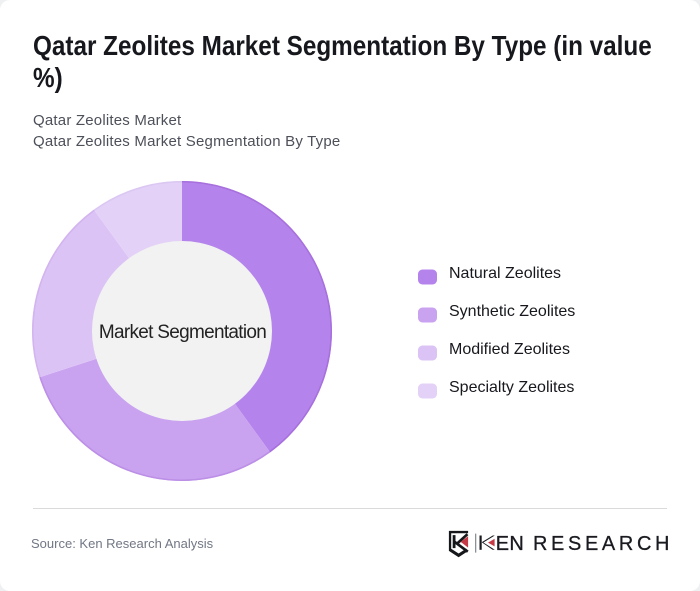 This screenshot has height=591, width=700. I want to click on svg-text: EN, so click(510, 544).